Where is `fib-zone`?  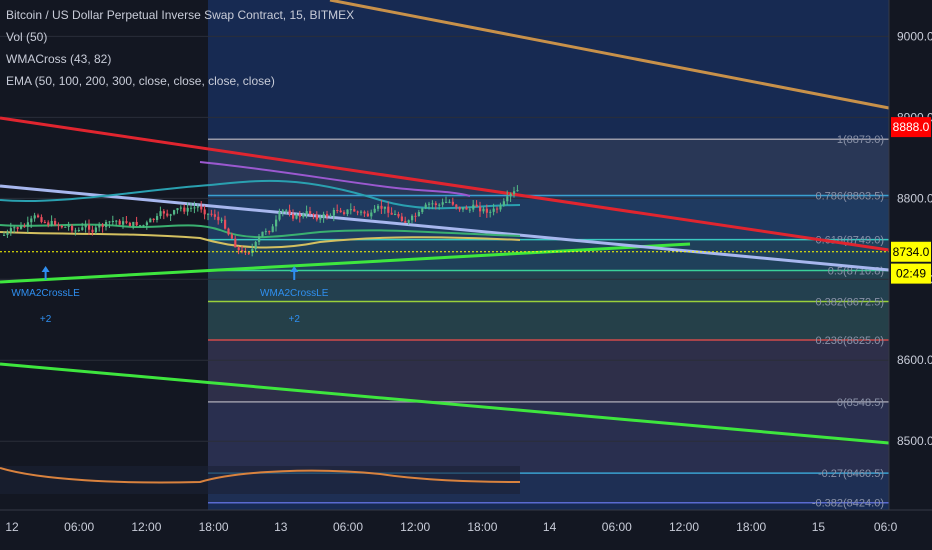 fib-zone is located at coordinates (548, 167).